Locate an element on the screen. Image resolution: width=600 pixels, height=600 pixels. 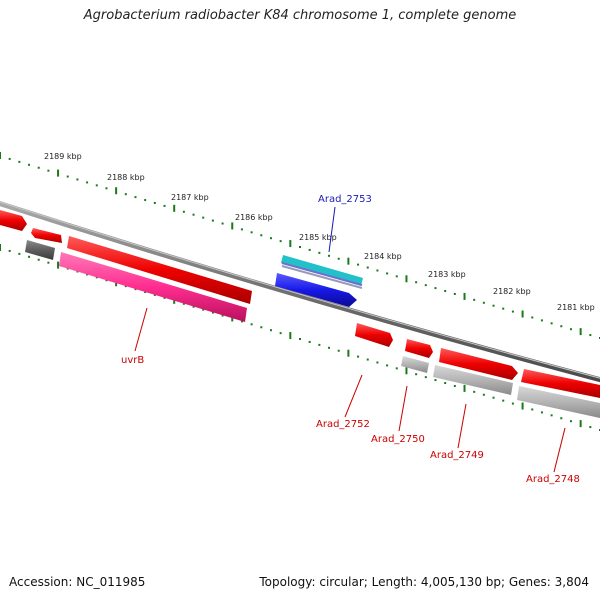
arad2750-leader is located at coordinates (403, 408).